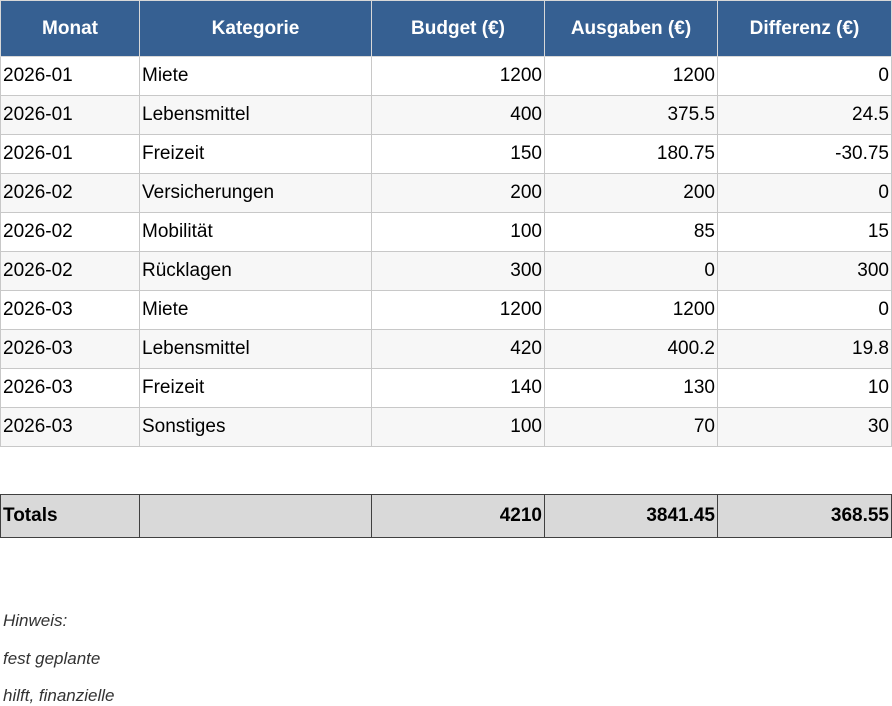 This screenshot has height=706, width=892. What do you see at coordinates (804, 349) in the screenshot?
I see `cell-differenz: 19.8` at bounding box center [804, 349].